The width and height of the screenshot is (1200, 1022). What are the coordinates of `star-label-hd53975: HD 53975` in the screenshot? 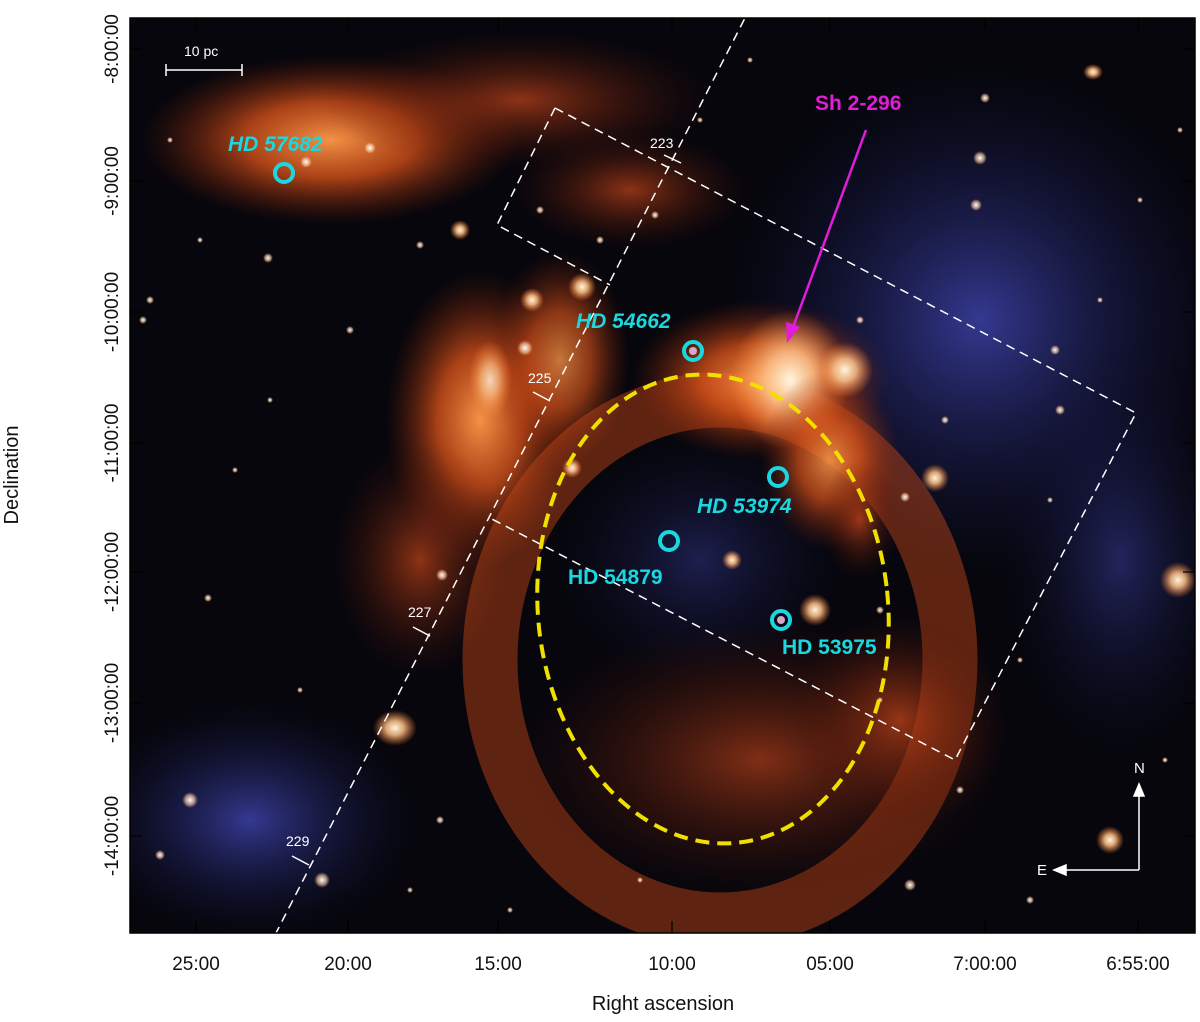 It's located at (829, 647).